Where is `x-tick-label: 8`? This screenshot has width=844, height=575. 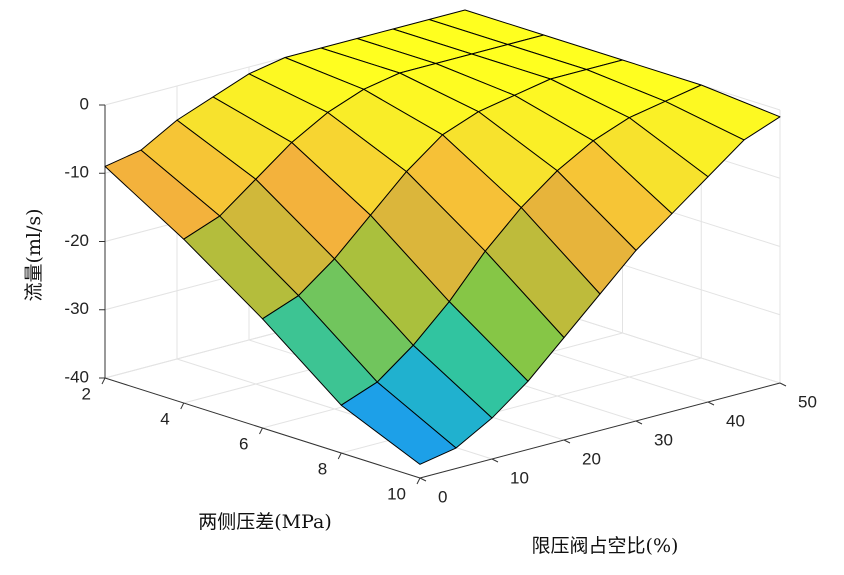
x-tick-label: 8 is located at coordinates (322, 468).